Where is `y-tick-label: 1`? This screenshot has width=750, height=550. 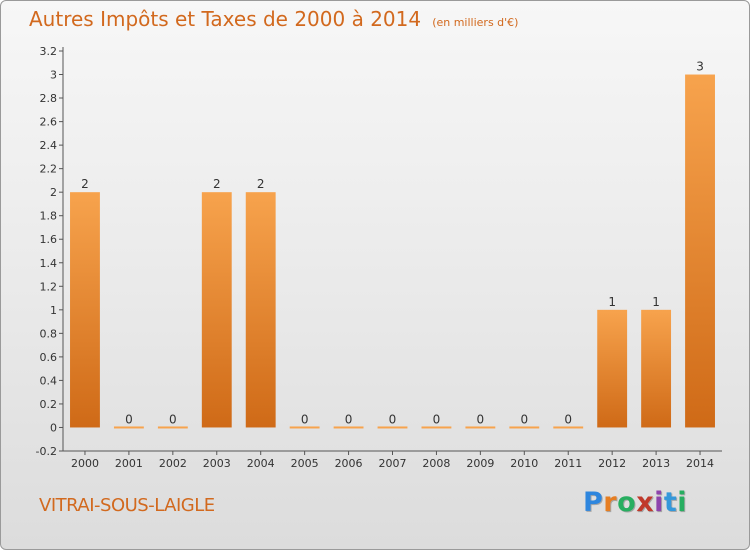 y-tick-label: 1 is located at coordinates (53, 310).